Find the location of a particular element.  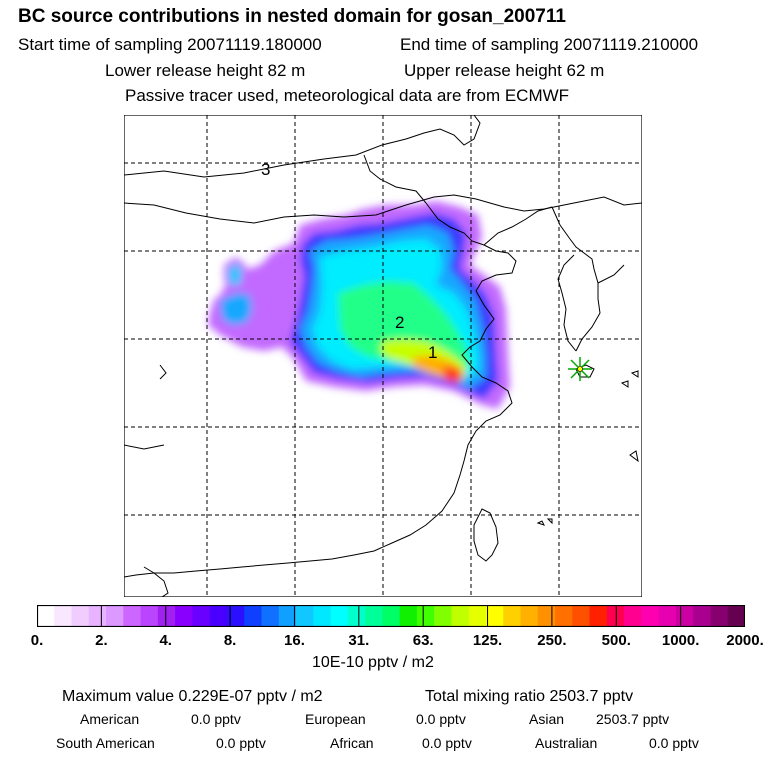

colorbar-tick-label: 31. is located at coordinates (359, 640).